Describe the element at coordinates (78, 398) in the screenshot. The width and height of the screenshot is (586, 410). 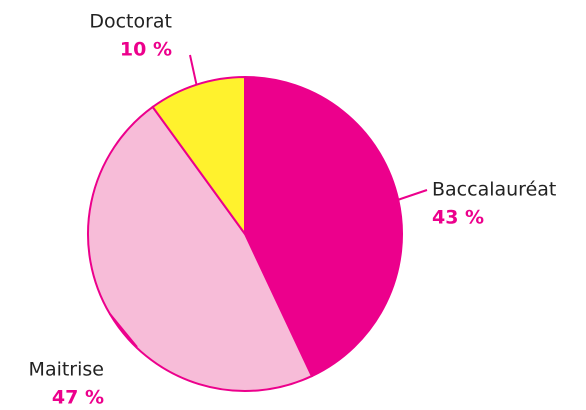
I see `slice-value: 47 %` at that location.